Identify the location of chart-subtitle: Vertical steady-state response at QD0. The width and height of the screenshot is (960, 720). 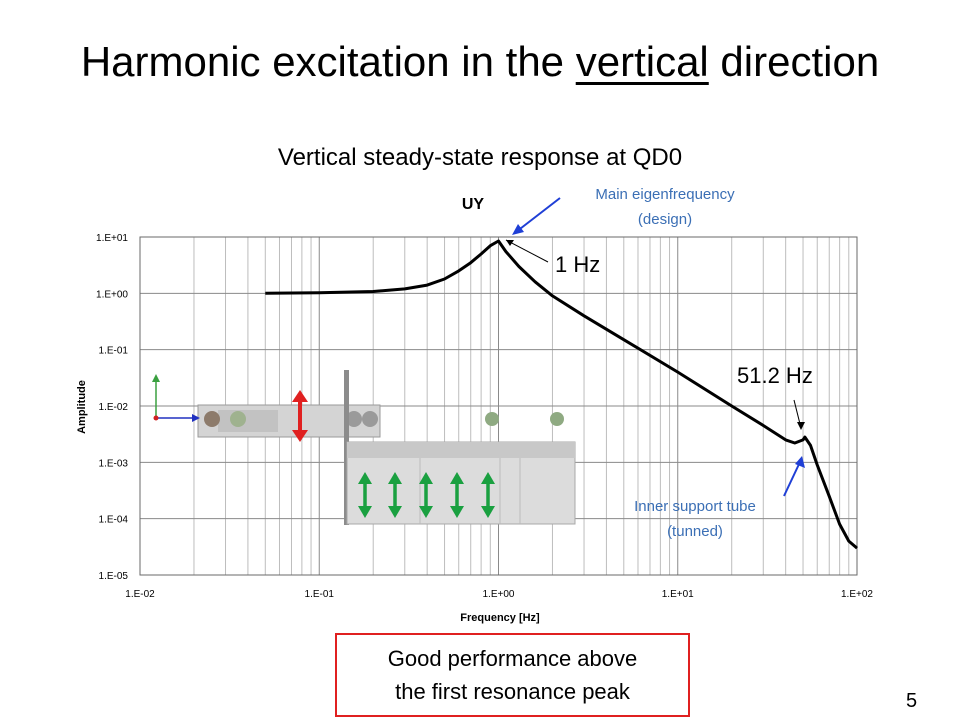
(480, 157).